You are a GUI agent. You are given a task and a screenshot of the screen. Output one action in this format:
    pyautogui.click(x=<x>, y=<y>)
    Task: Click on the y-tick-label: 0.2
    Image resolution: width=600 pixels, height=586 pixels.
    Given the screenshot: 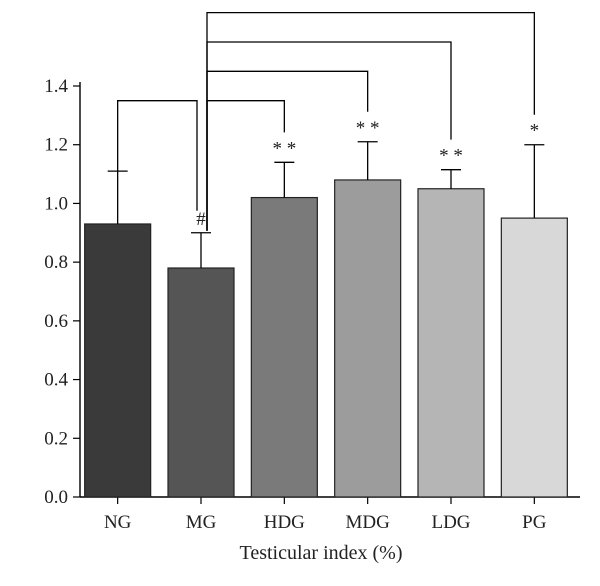 What is the action you would take?
    pyautogui.click(x=56, y=438)
    